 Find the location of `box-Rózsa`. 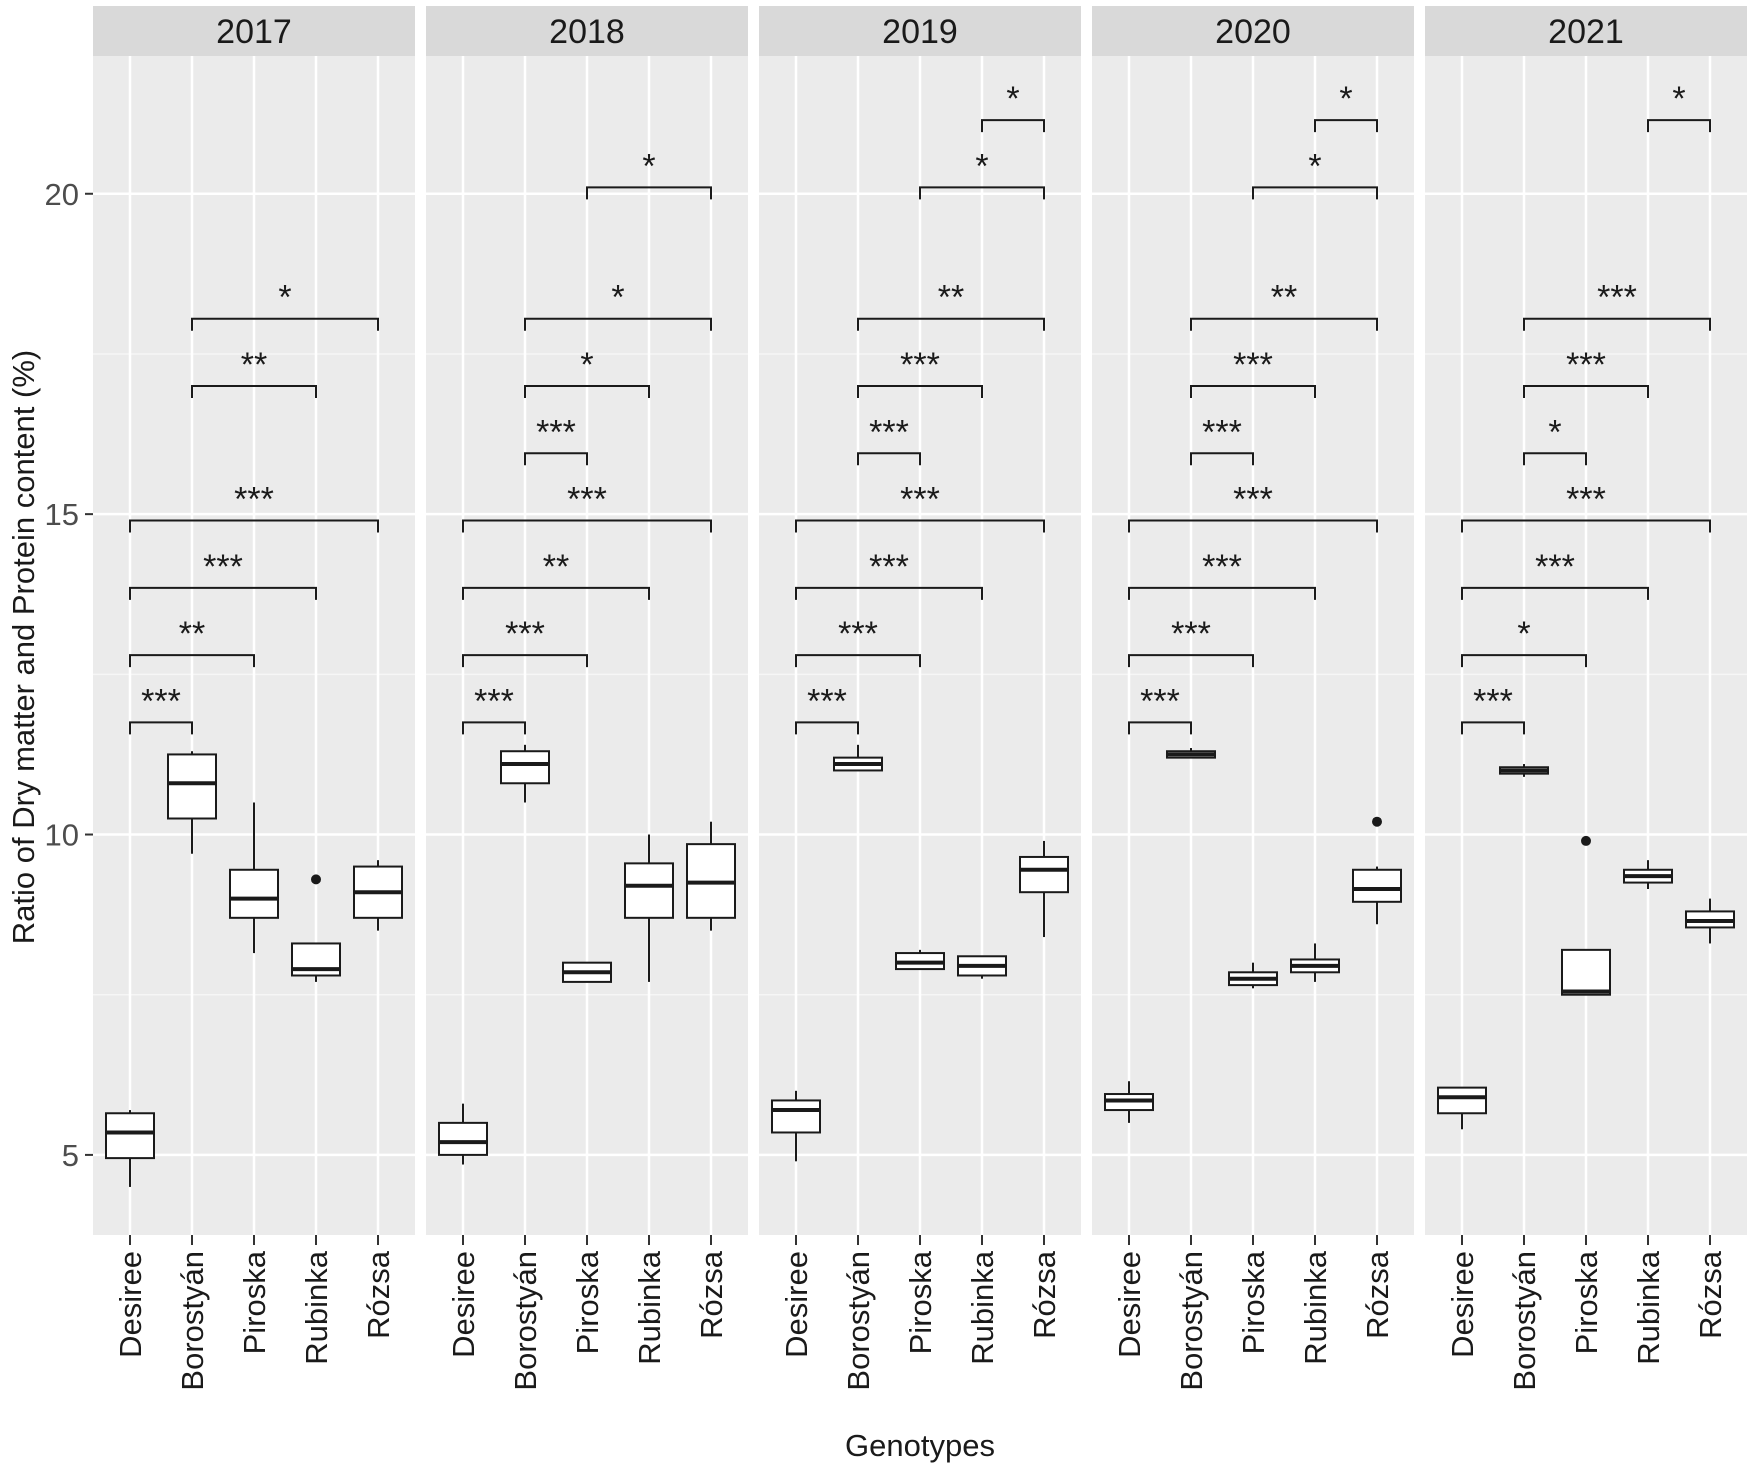

box-Rózsa is located at coordinates (711, 876).